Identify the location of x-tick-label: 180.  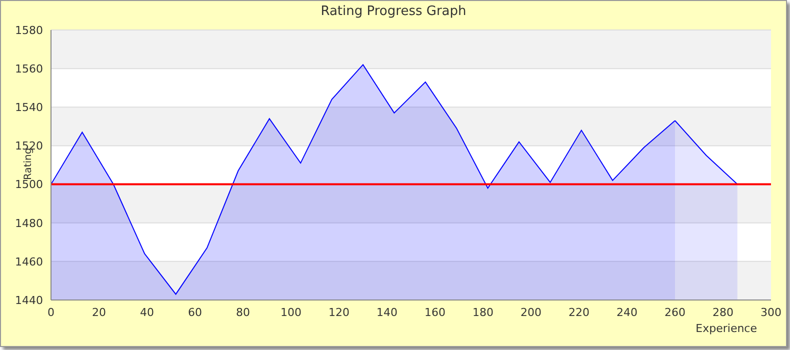
(483, 312).